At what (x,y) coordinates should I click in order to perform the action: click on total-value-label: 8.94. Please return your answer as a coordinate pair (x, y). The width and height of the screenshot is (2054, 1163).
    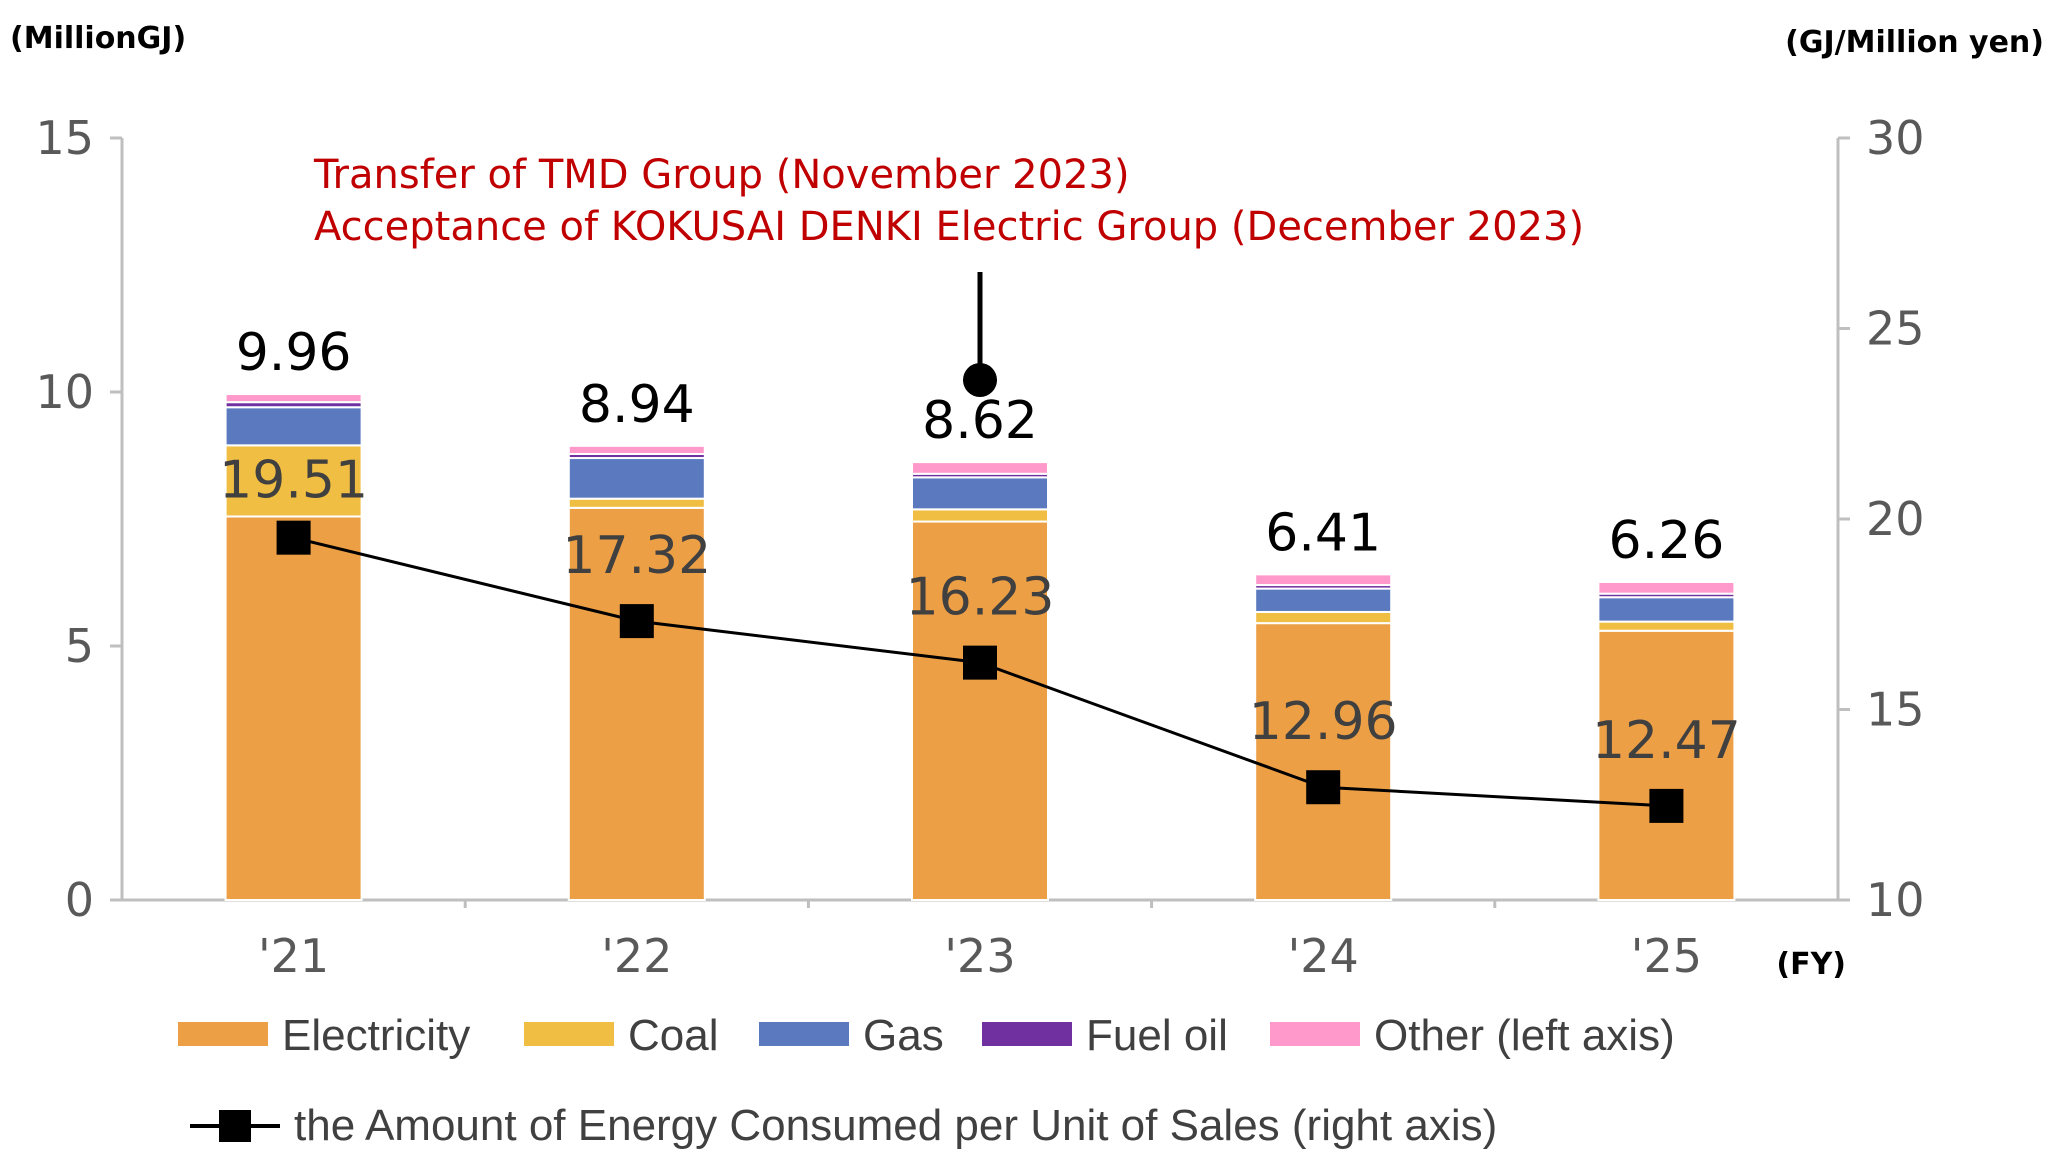
    Looking at the image, I should click on (637, 405).